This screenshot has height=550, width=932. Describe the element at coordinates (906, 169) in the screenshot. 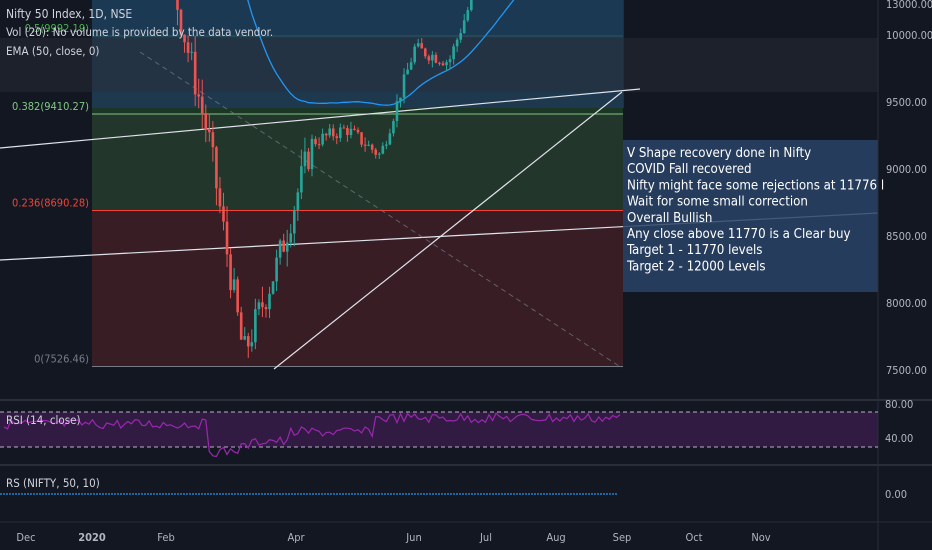

I see `price-tick: 9000.00` at that location.